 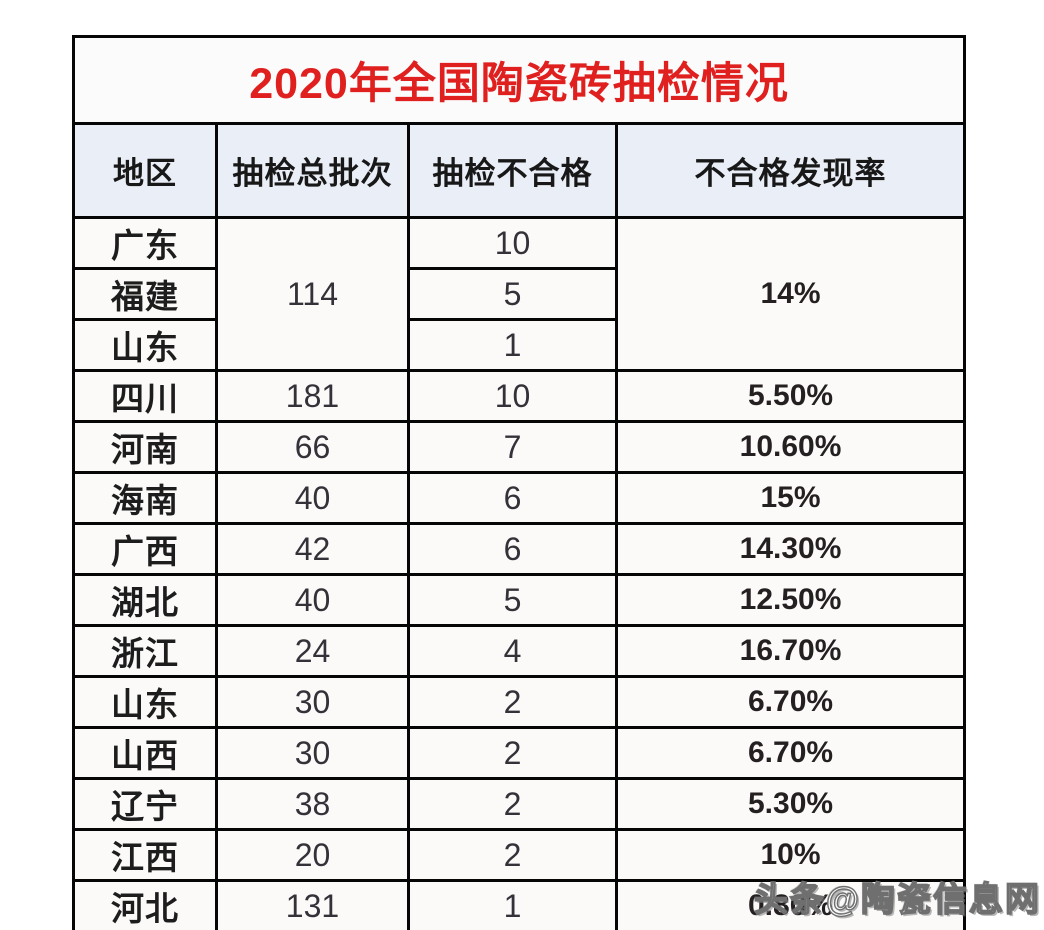 I want to click on table-row: 广西 42 6 14.30%, so click(x=519, y=549).